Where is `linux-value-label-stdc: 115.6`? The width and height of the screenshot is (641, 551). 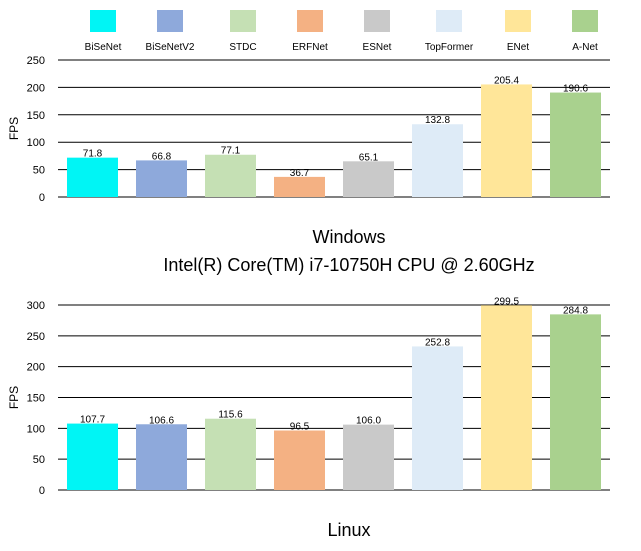 linux-value-label-stdc: 115.6 is located at coordinates (230, 415).